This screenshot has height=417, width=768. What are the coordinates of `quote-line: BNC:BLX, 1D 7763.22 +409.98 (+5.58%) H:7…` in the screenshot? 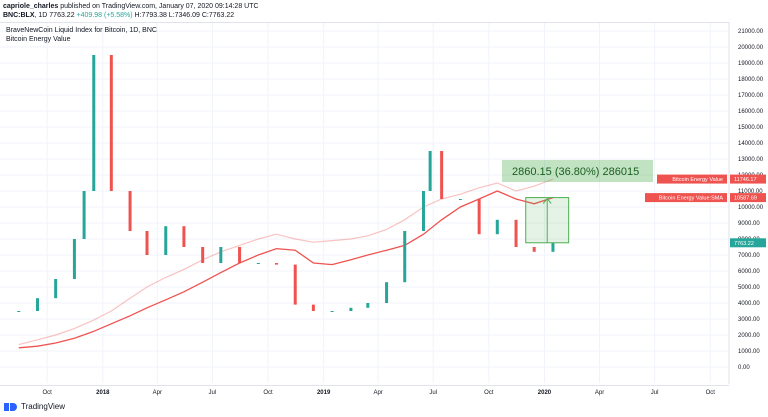 It's located at (118, 15).